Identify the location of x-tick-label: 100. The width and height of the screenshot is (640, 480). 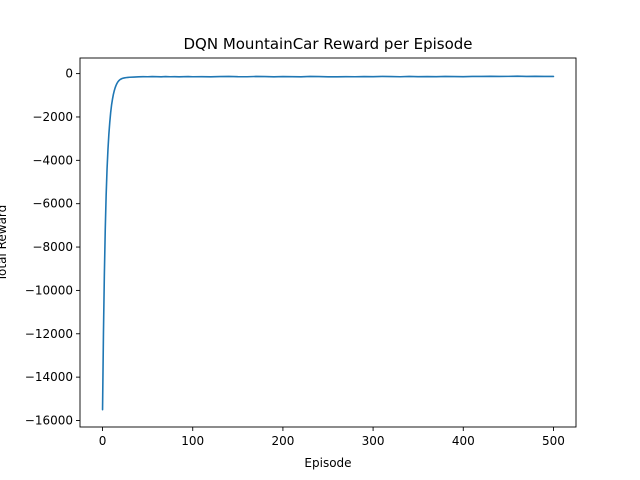
(192, 441).